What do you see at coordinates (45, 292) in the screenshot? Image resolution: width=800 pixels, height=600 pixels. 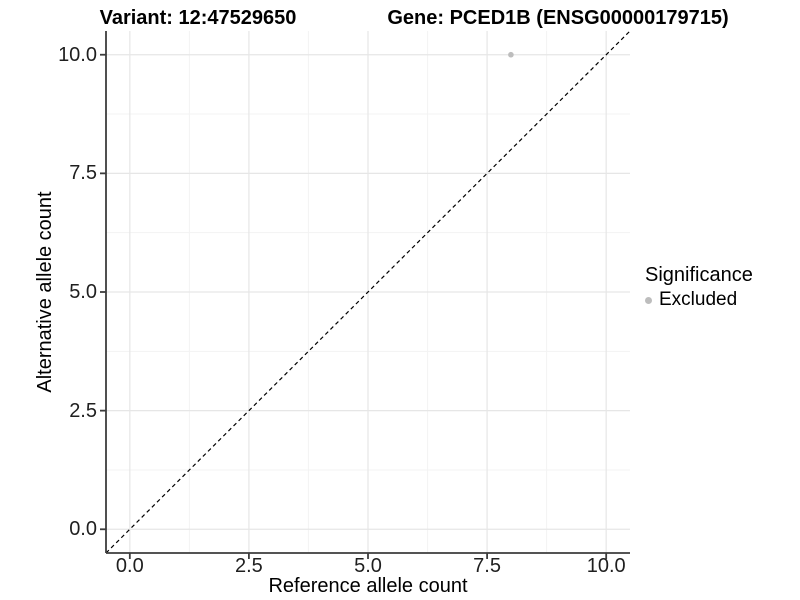 I see `y-axis-title: Alternative allele count` at bounding box center [45, 292].